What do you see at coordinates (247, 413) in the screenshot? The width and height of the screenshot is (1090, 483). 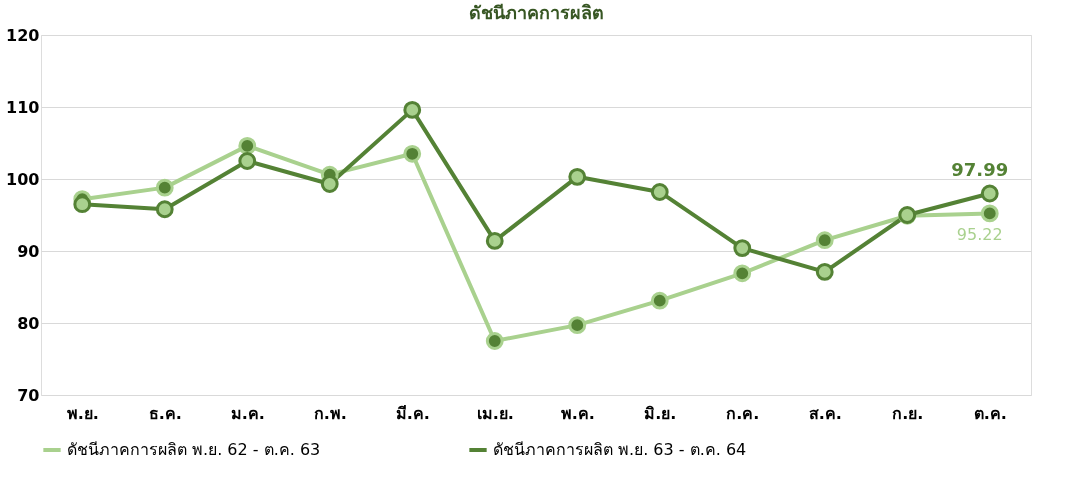 I see `x-tick-label: ม.ค.` at bounding box center [247, 413].